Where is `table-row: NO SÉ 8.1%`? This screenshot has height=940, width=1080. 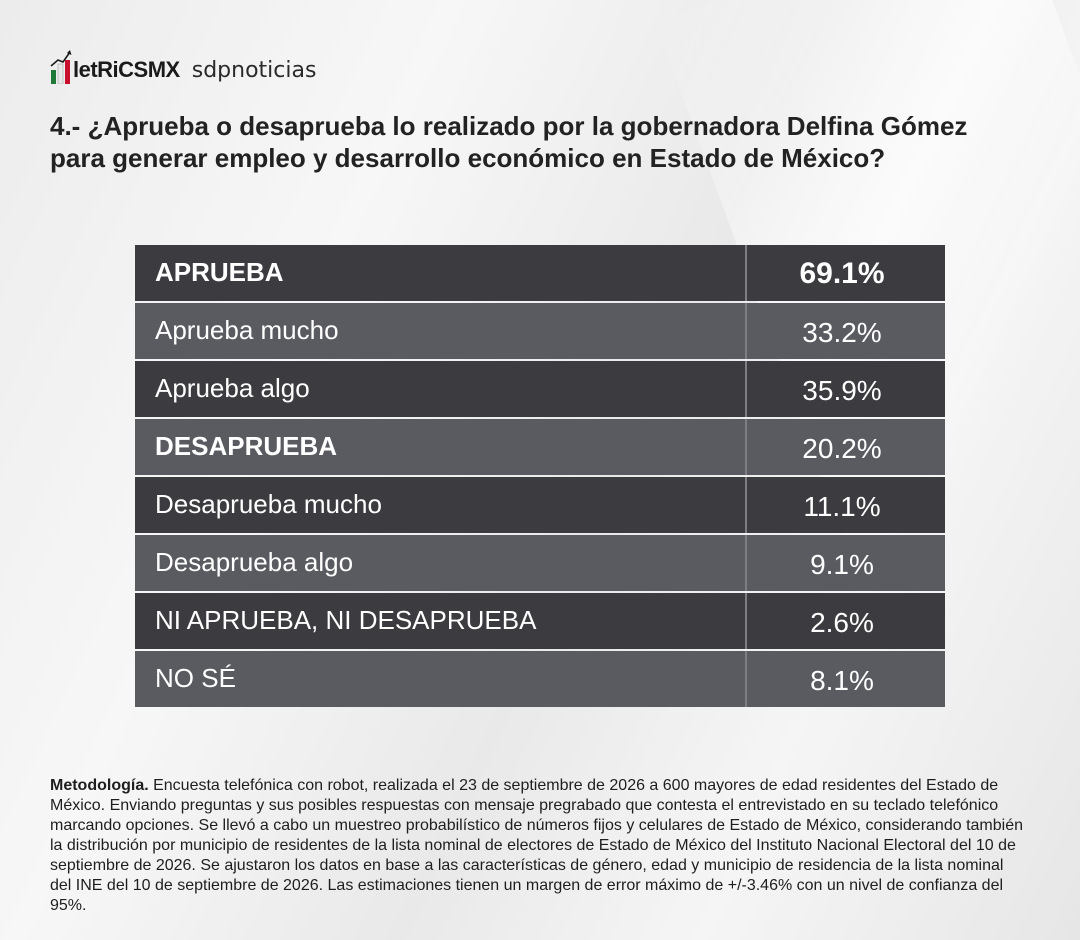
table-row: NO SÉ 8.1% is located at coordinates (540, 679).